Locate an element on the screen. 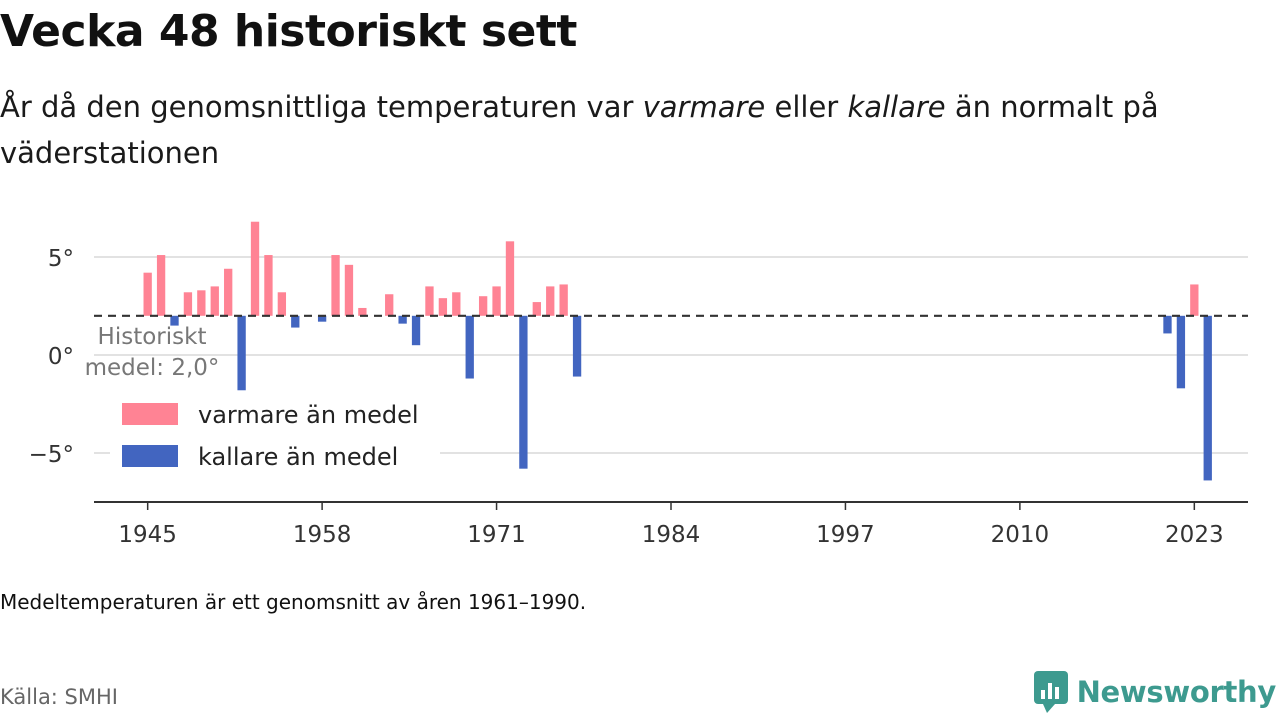  x-tick-label: 2010 is located at coordinates (1020, 535).